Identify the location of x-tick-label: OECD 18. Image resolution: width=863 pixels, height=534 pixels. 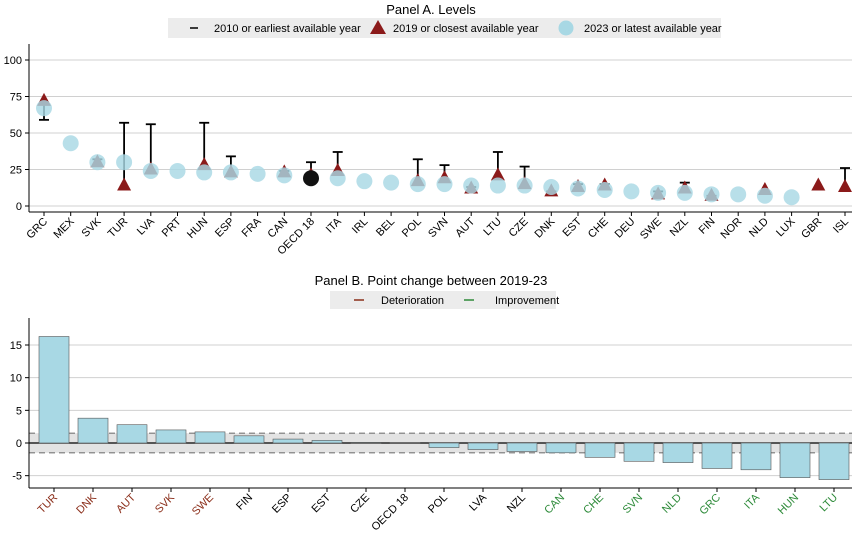
(390, 513).